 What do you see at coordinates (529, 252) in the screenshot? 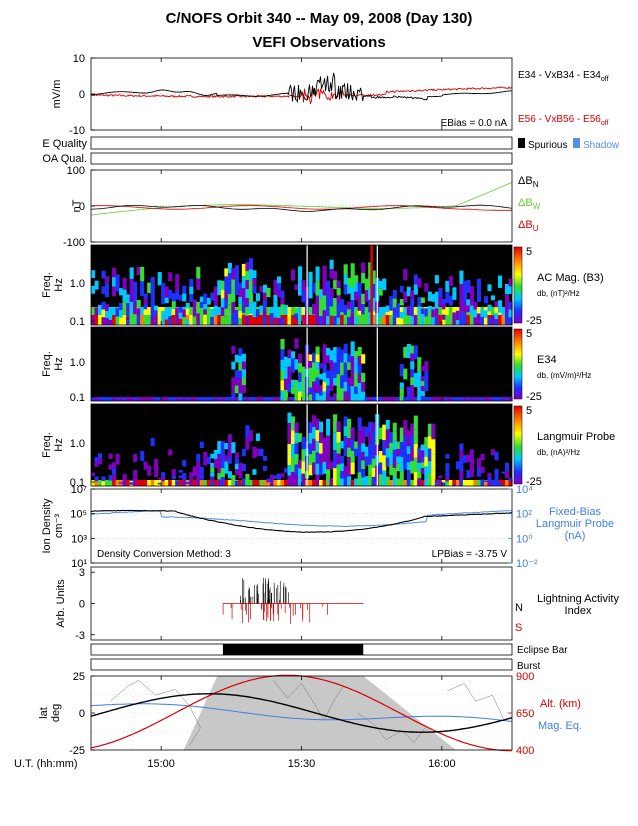
I see `acmag-colorbar-max: 5` at bounding box center [529, 252].